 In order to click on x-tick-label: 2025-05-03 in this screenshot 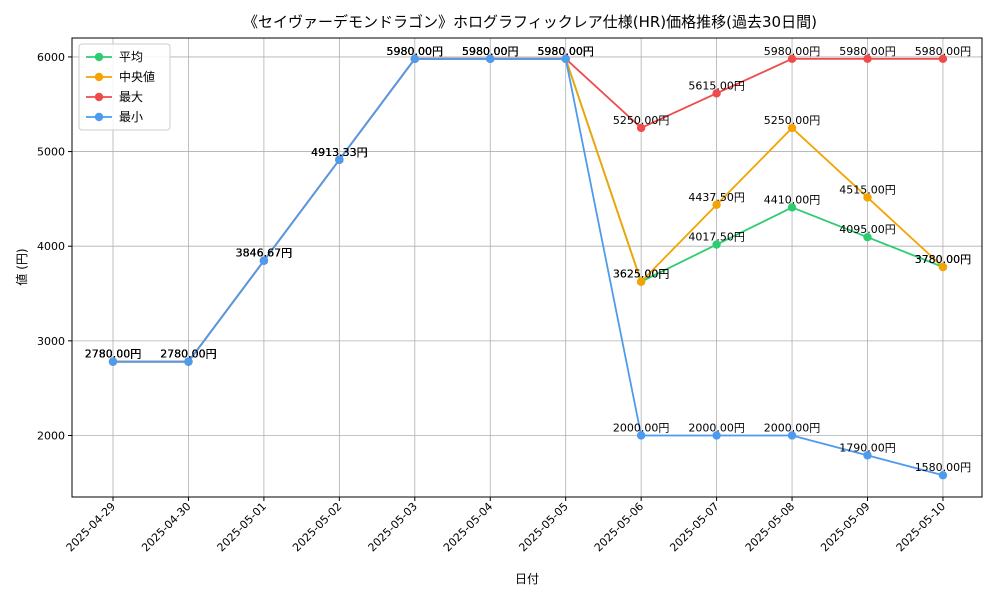, I will do `click(393, 527)`.